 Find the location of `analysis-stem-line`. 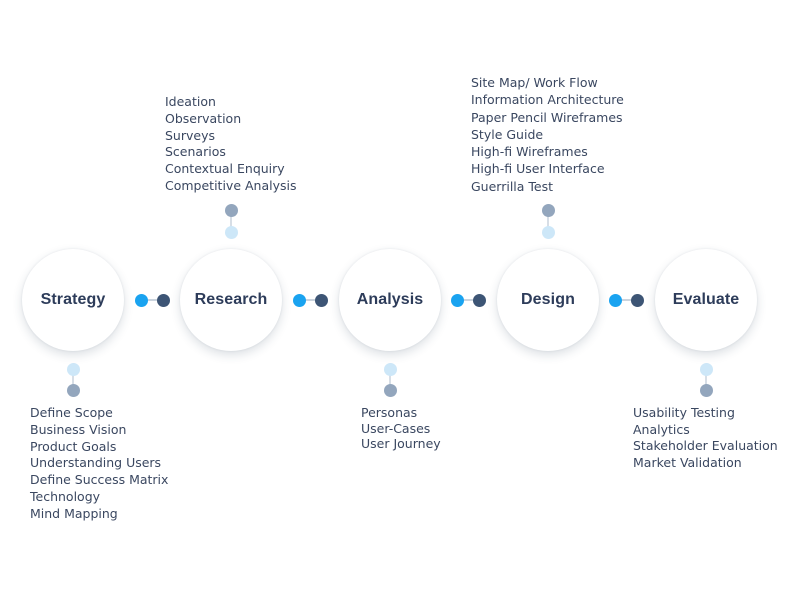

analysis-stem-line is located at coordinates (390, 380).